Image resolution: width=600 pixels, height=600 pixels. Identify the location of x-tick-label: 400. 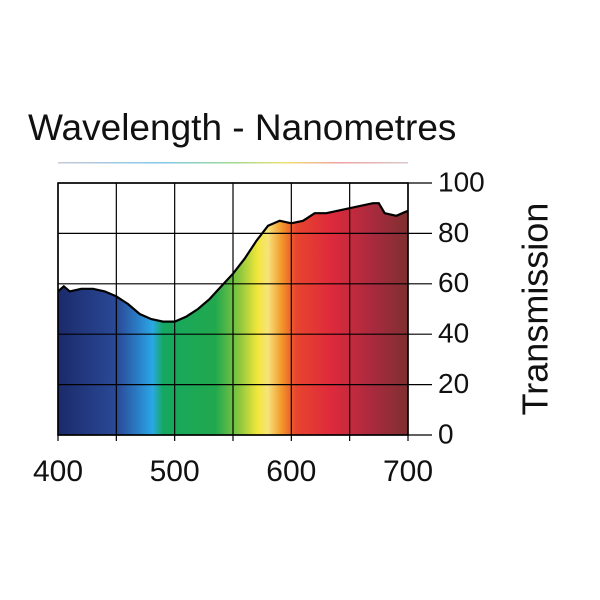
(58, 471).